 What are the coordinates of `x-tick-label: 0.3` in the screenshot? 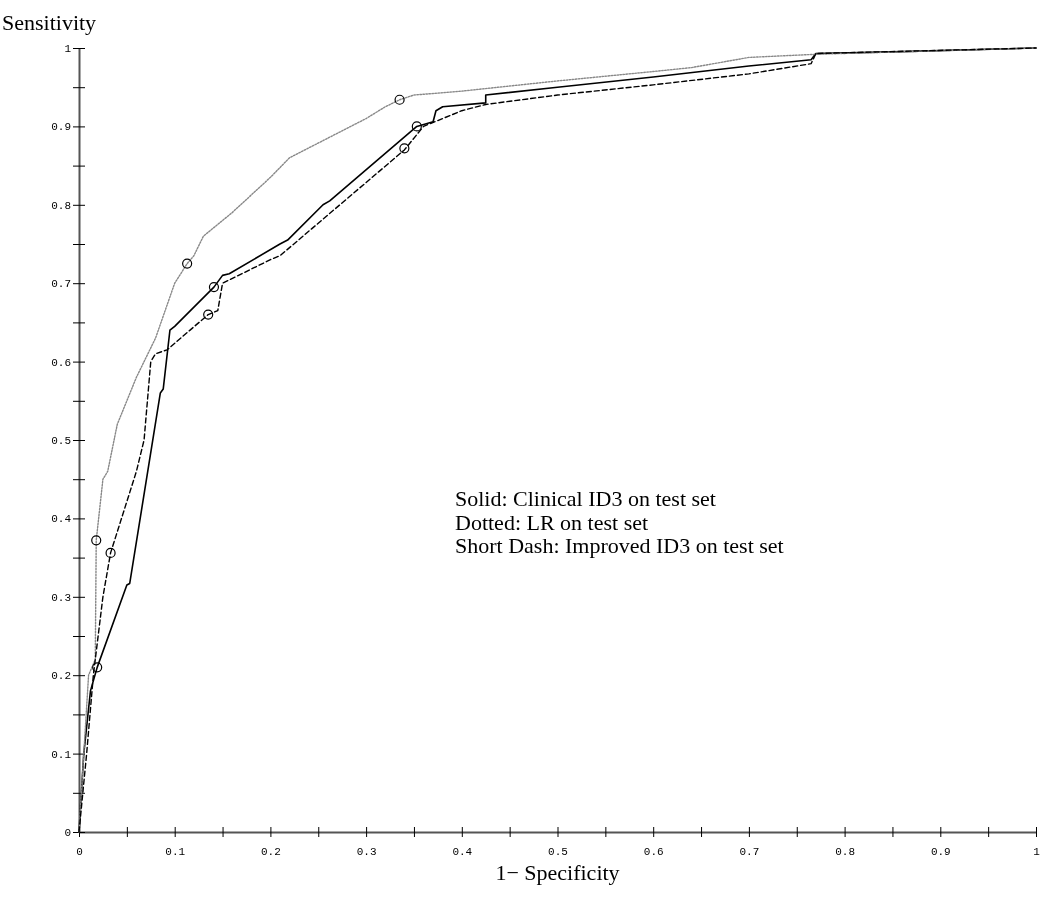 It's located at (366, 852).